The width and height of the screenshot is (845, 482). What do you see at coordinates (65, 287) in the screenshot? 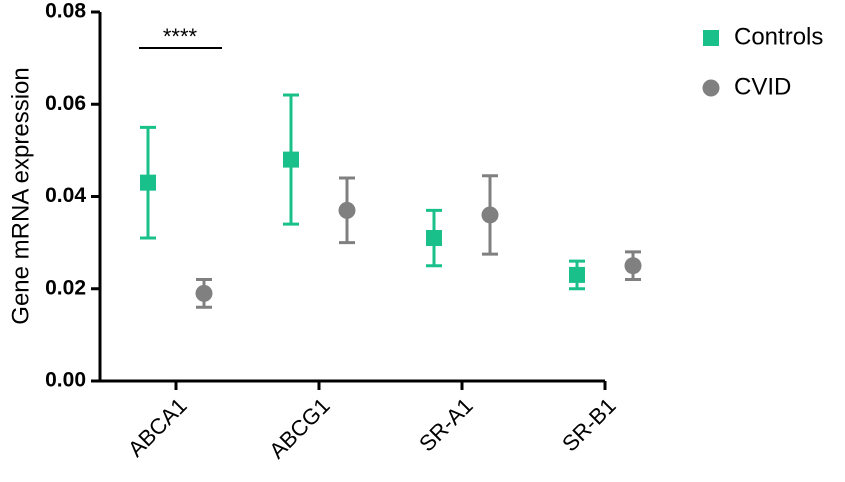
I see `y-tick-label: 0.02` at bounding box center [65, 287].